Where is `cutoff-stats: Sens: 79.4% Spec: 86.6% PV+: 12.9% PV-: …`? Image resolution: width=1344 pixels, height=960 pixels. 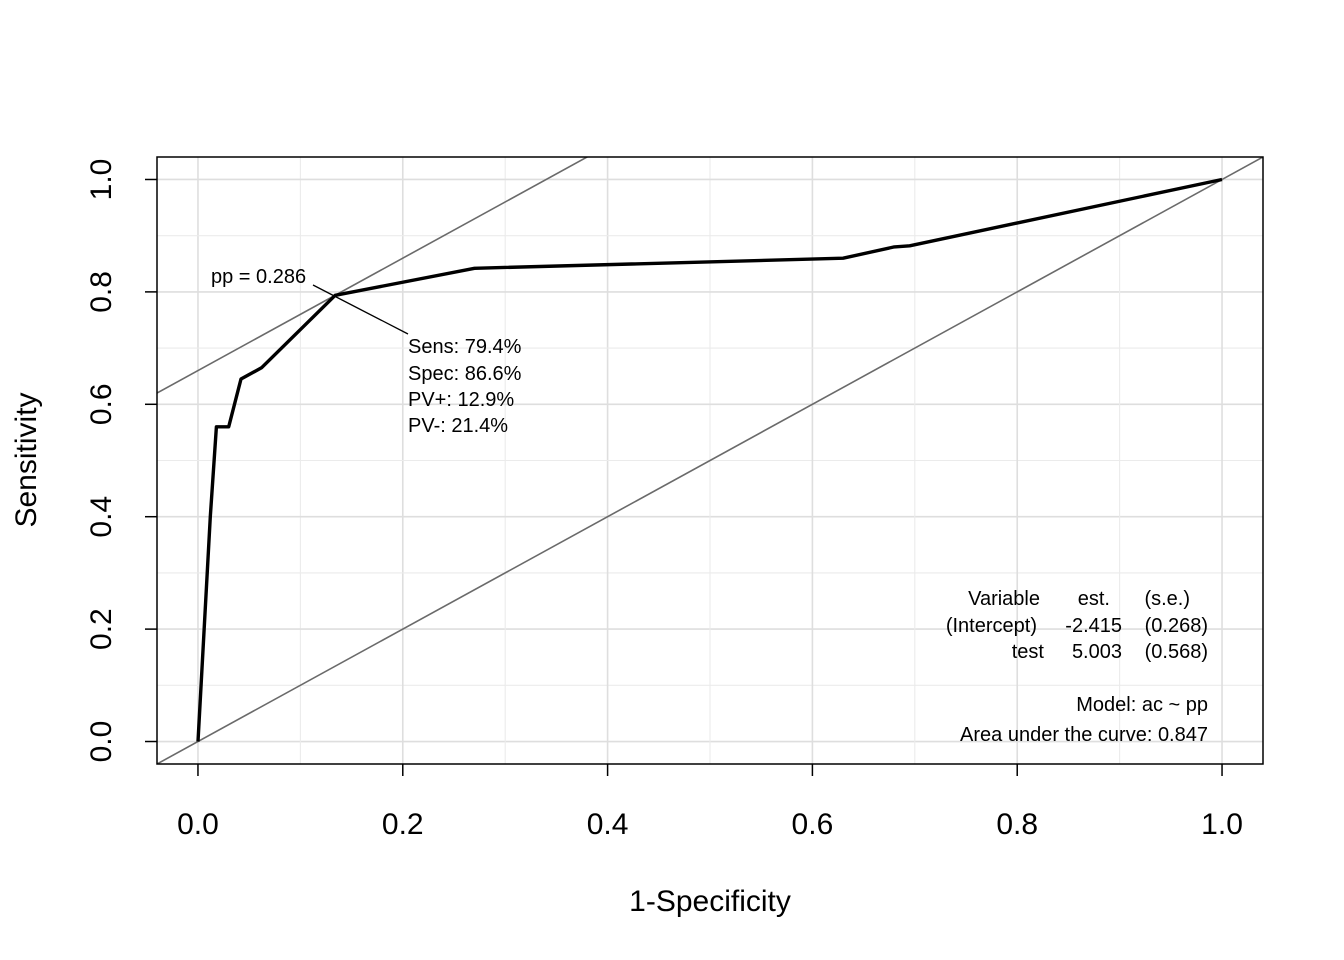 cutoff-stats: Sens: 79.4% Spec: 86.6% PV+: 12.9% PV-: … is located at coordinates (465, 386).